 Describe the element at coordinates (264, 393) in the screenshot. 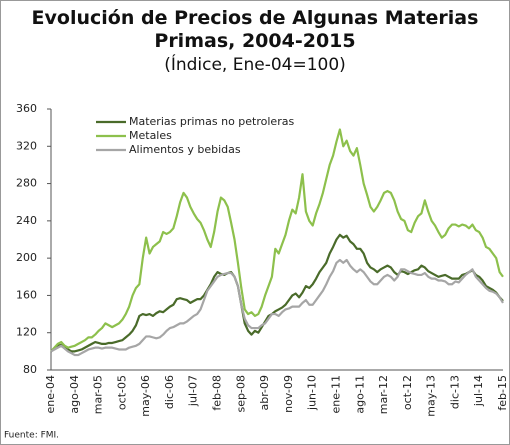

I see `x-tick-label: abr-09` at that location.